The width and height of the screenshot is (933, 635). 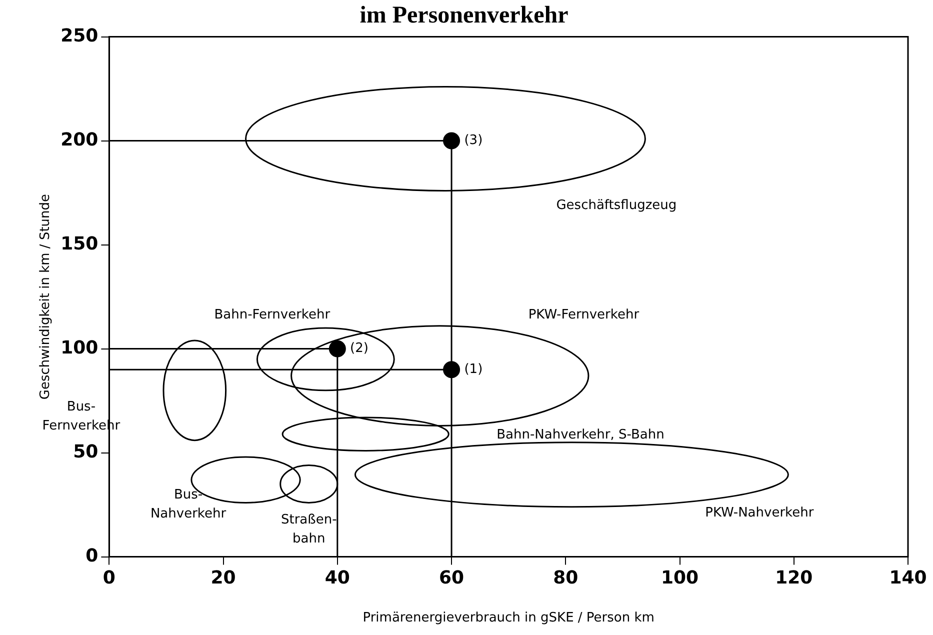 I want to click on y-tick-label: 100, so click(x=79, y=347).